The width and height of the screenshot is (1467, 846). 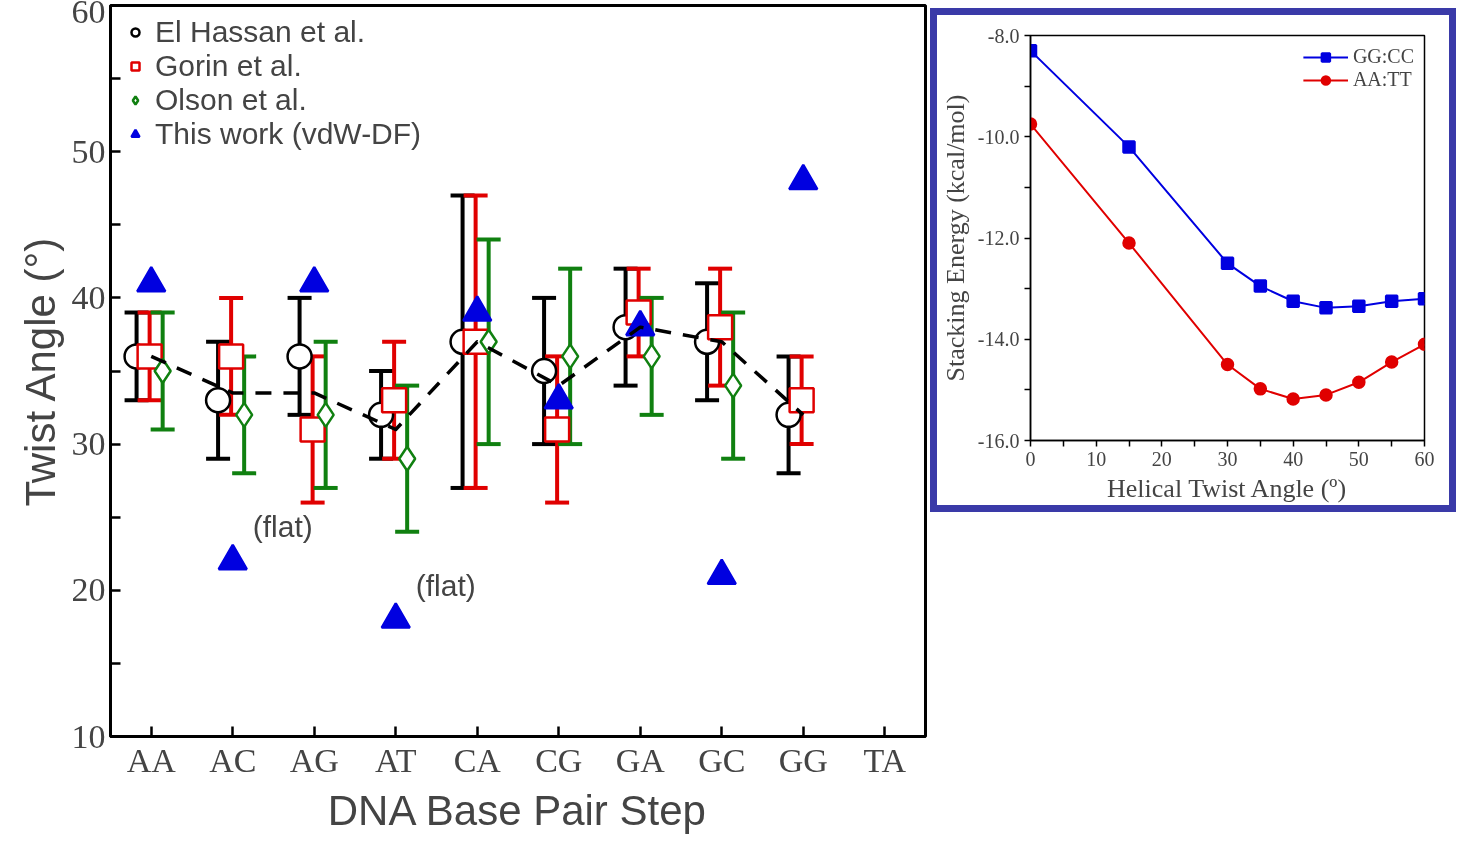 I want to click on x-tick-label: AG, so click(x=314, y=760).